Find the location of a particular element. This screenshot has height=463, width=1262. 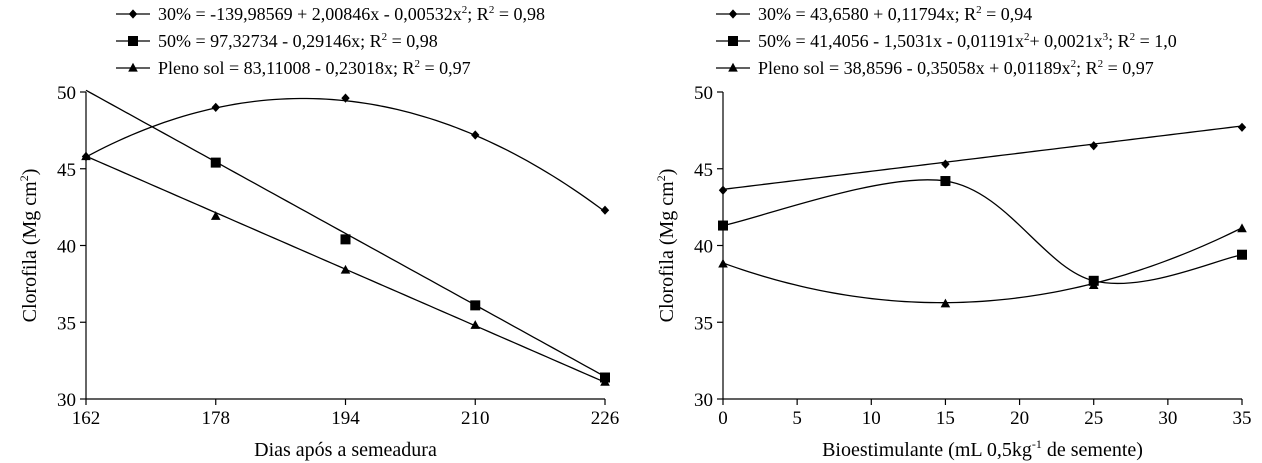

x-tick-label: 162 is located at coordinates (86, 418).